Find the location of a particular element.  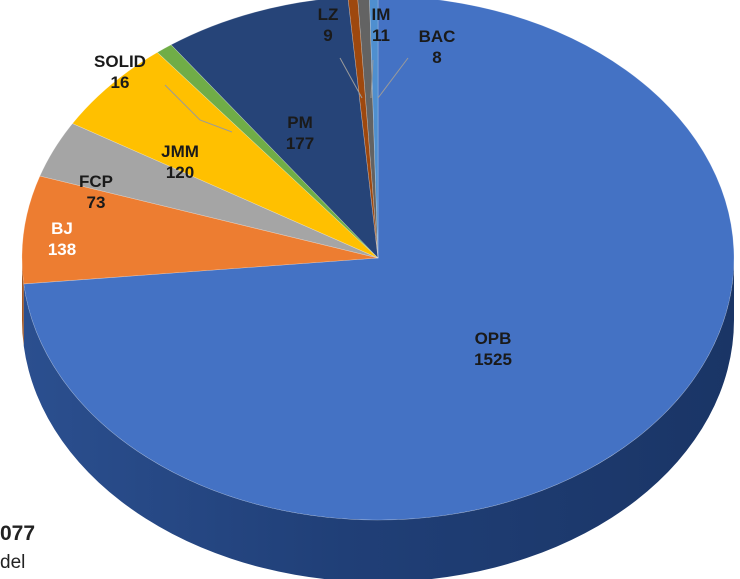

leader-line-im is located at coordinates (372, 79).